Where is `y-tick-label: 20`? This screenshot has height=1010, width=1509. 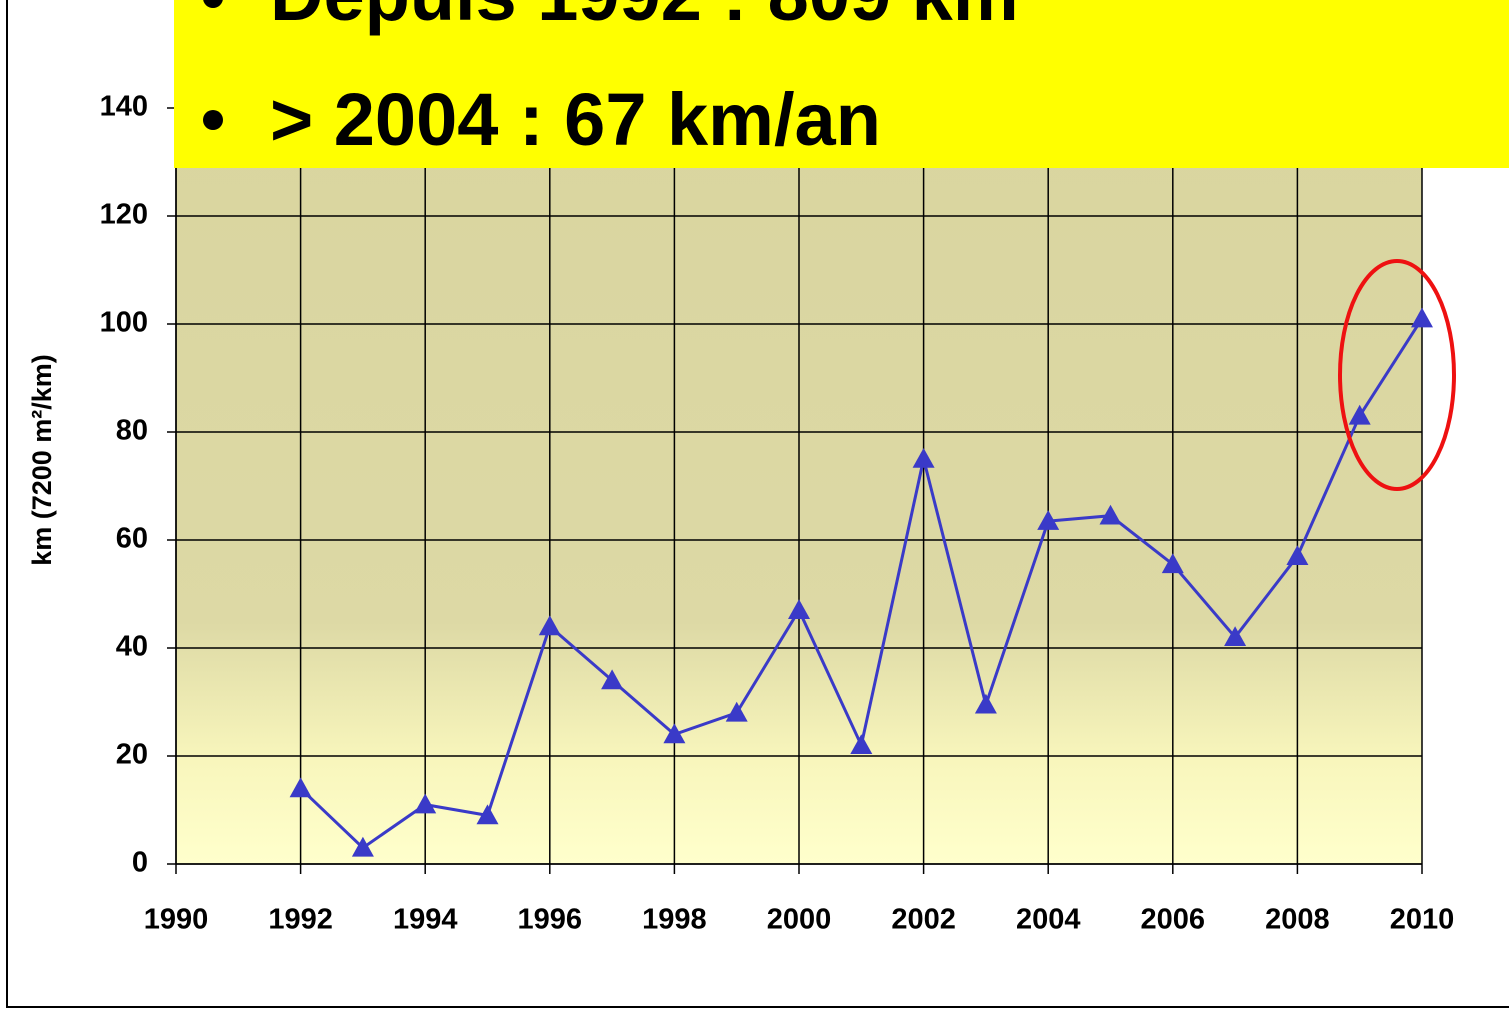 y-tick-label: 20 is located at coordinates (132, 755).